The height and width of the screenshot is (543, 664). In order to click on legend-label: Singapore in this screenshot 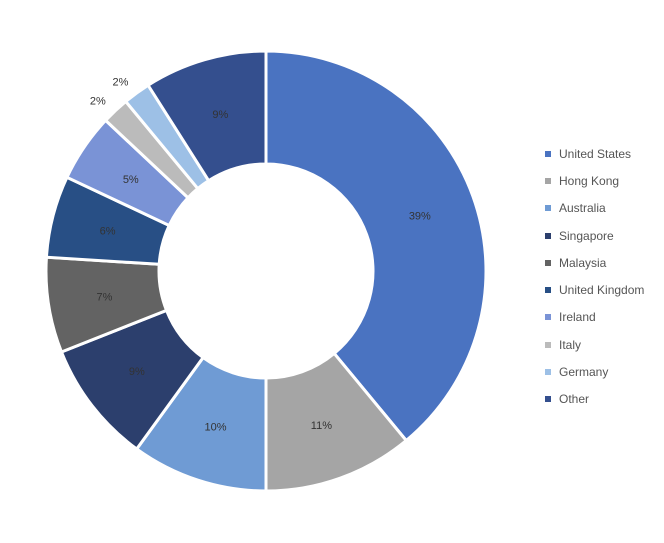, I will do `click(586, 235)`.